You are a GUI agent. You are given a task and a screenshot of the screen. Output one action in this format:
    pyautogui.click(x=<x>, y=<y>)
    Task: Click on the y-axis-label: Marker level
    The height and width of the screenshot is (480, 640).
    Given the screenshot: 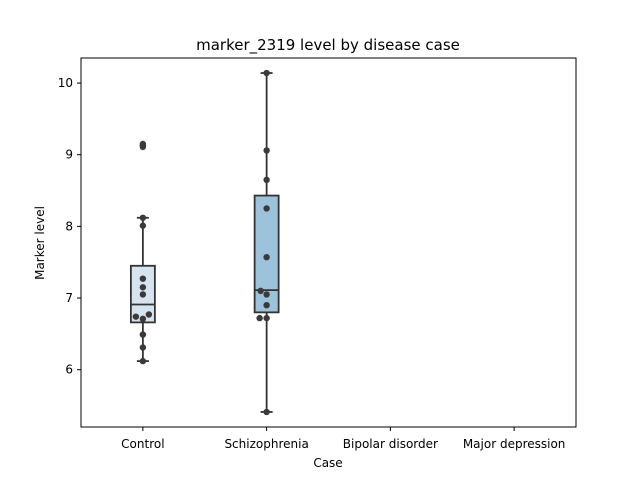 What is the action you would take?
    pyautogui.click(x=40, y=243)
    